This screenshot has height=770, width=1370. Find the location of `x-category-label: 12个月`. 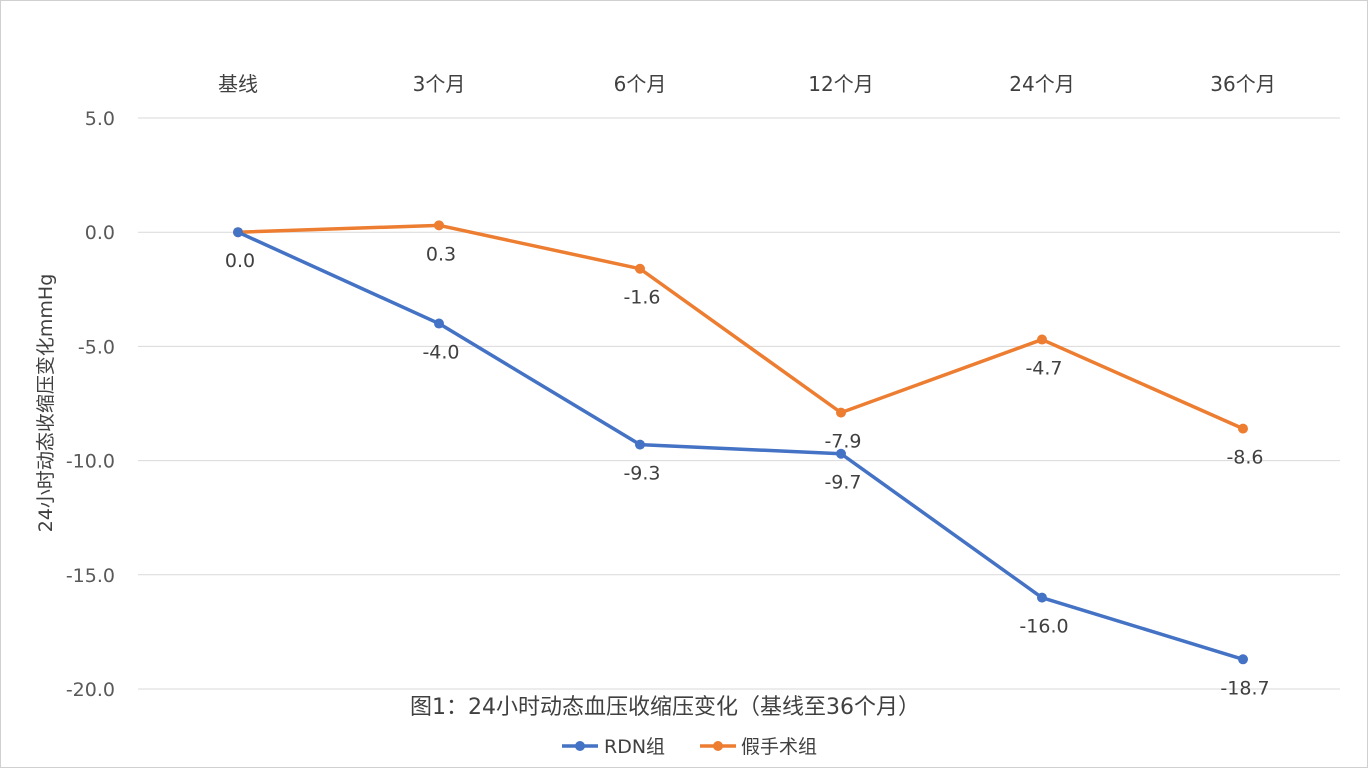

x-category-label: 12个月 is located at coordinates (840, 84).